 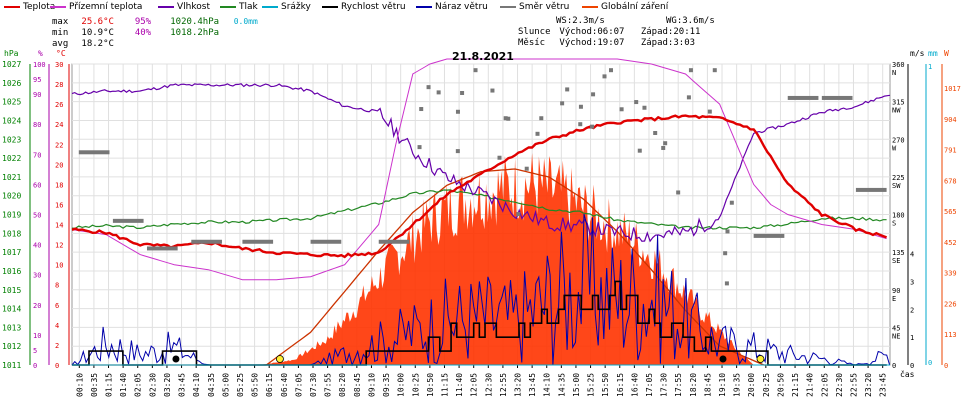 I want to click on pressure-tick: 1017, so click(x=11, y=252).